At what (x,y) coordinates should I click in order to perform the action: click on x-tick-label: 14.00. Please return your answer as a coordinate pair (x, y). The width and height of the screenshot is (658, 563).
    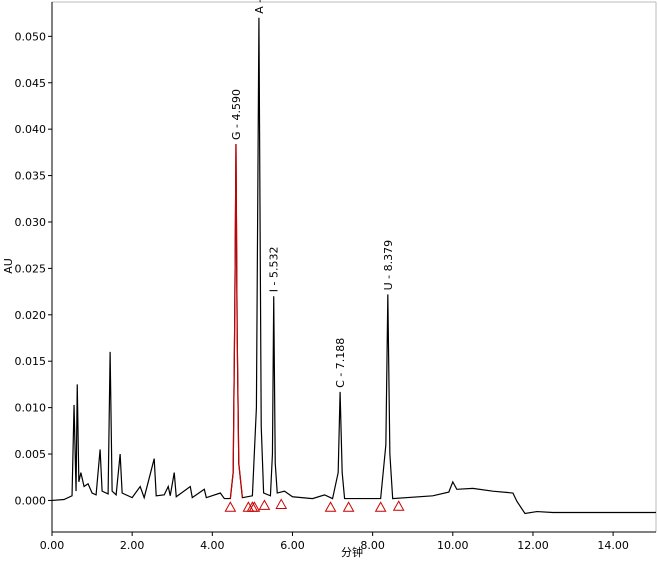
    Looking at the image, I should click on (613, 545).